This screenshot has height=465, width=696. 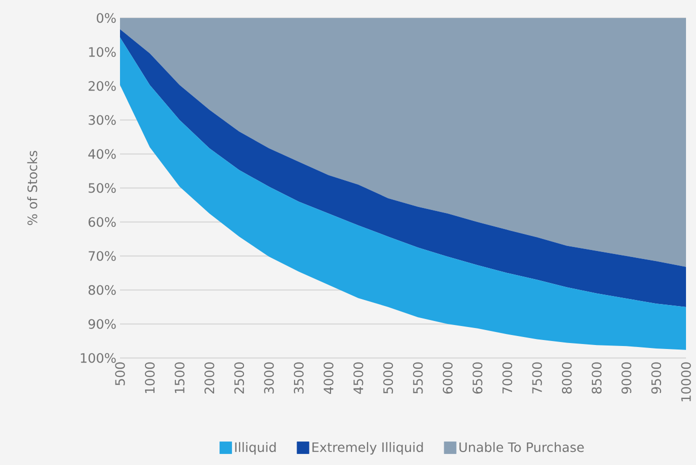 I want to click on legend-label: Illiquid, so click(x=255, y=448).